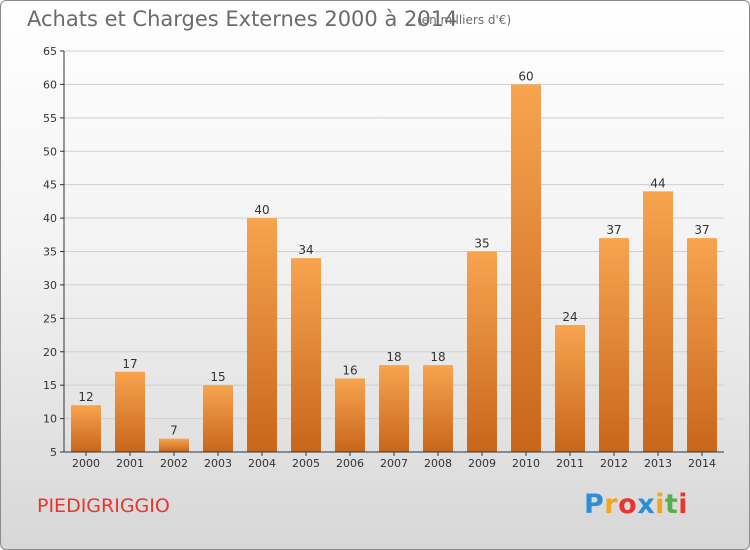  Describe the element at coordinates (481, 244) in the screenshot. I see `data-label: 35` at that location.